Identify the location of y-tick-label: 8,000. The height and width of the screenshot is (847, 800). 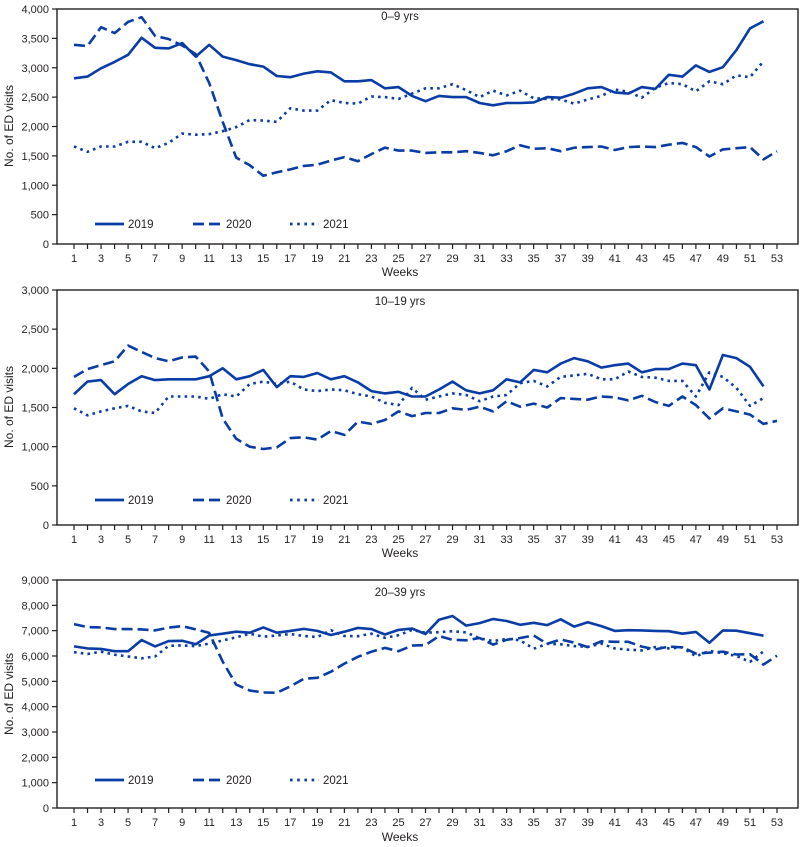
(35, 606).